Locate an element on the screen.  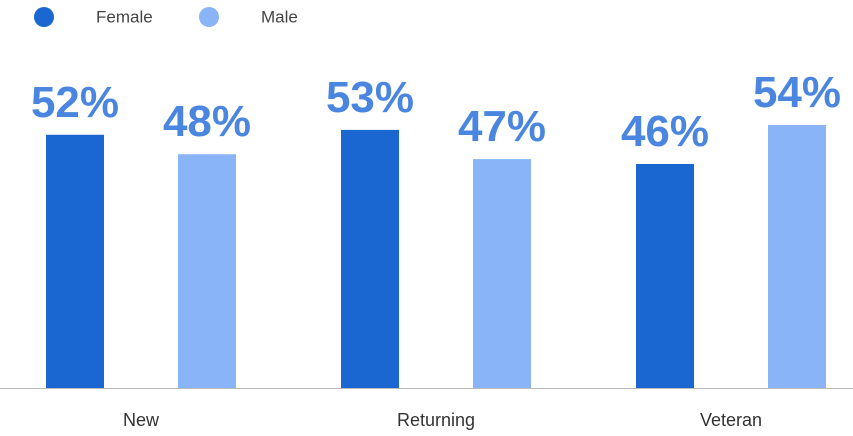
legend-label: Female is located at coordinates (124, 16).